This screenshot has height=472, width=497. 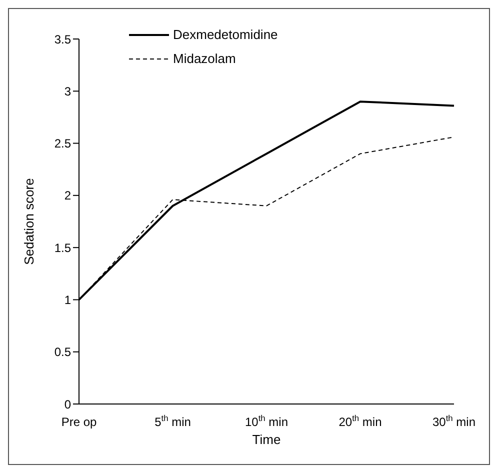 What do you see at coordinates (63, 39) in the screenshot?
I see `y-tick-label: 3.5` at bounding box center [63, 39].